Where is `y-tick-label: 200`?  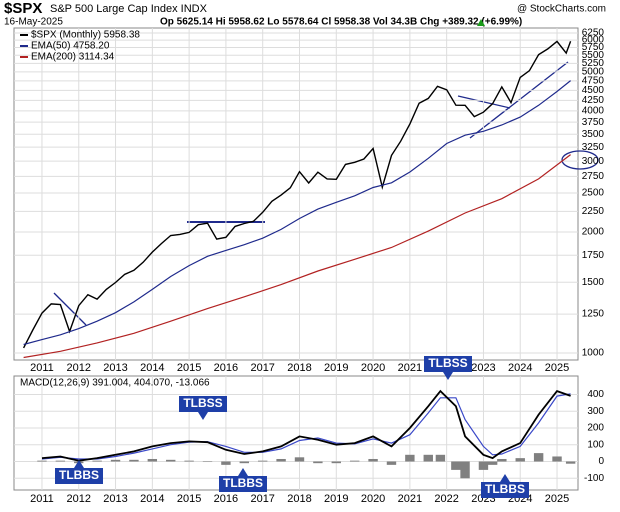
y-tick-label: 200 is located at coordinates (595, 428).